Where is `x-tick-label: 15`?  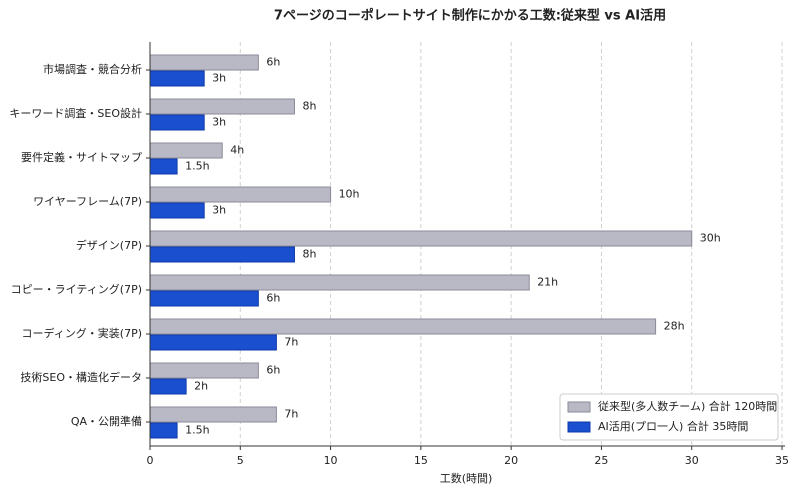
x-tick-label: 15 is located at coordinates (421, 460).